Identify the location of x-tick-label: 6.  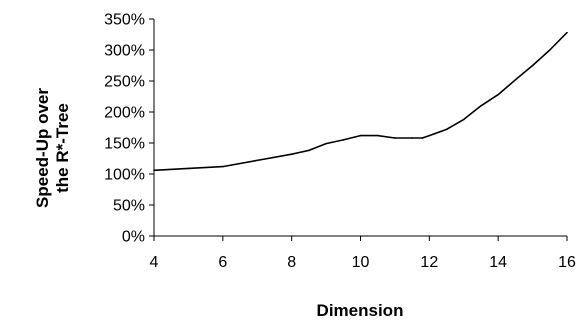
(222, 262).